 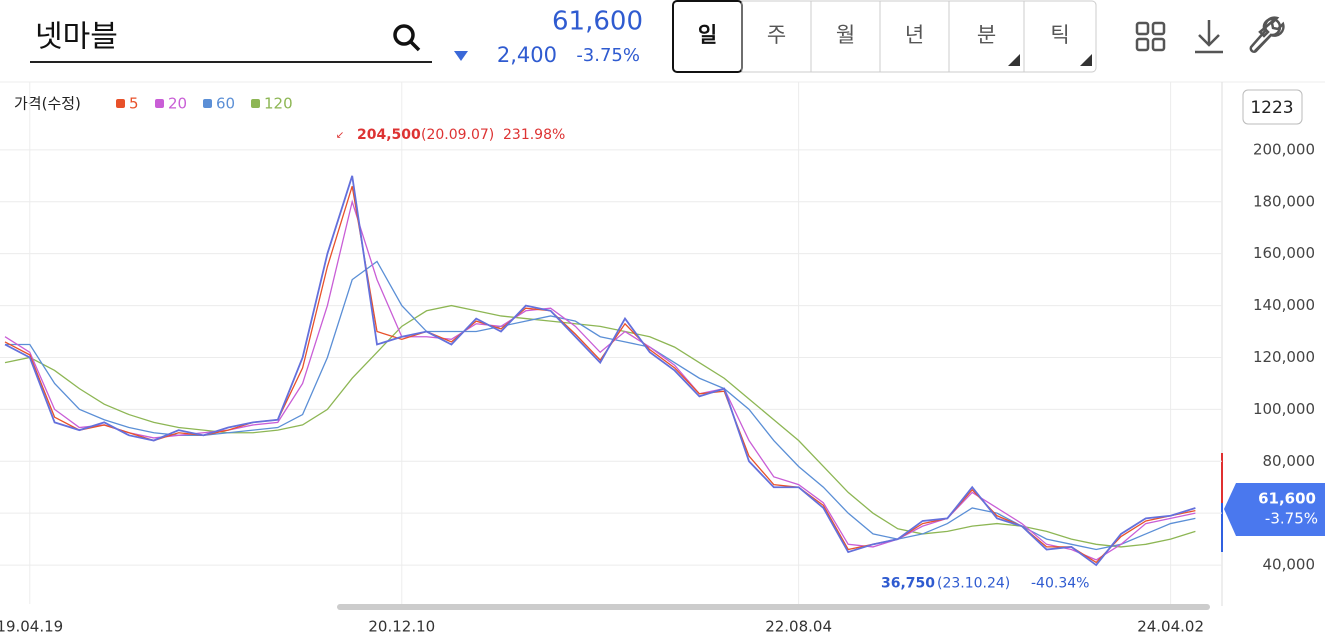 I want to click on down-arrow, so click(x=461, y=56).